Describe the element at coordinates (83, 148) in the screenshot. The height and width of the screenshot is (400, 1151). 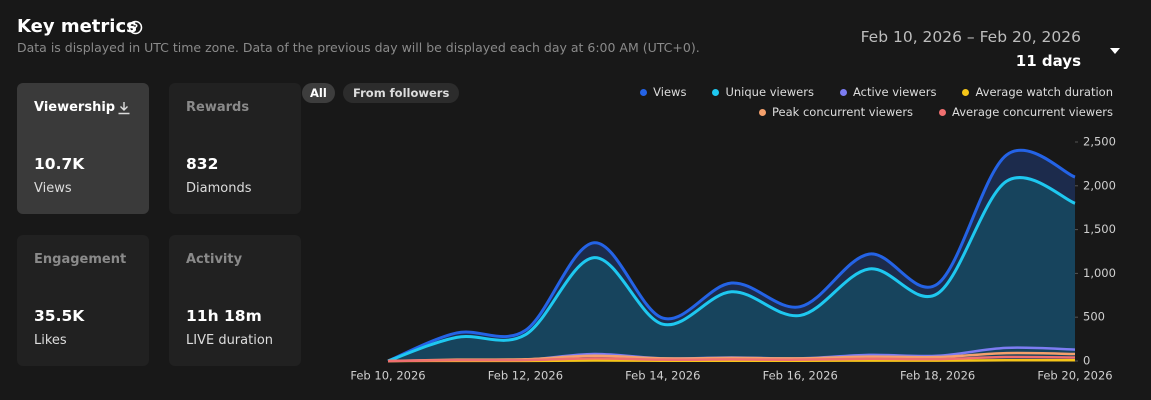
I see `metric-card: Viewership 10.7K Views` at that location.